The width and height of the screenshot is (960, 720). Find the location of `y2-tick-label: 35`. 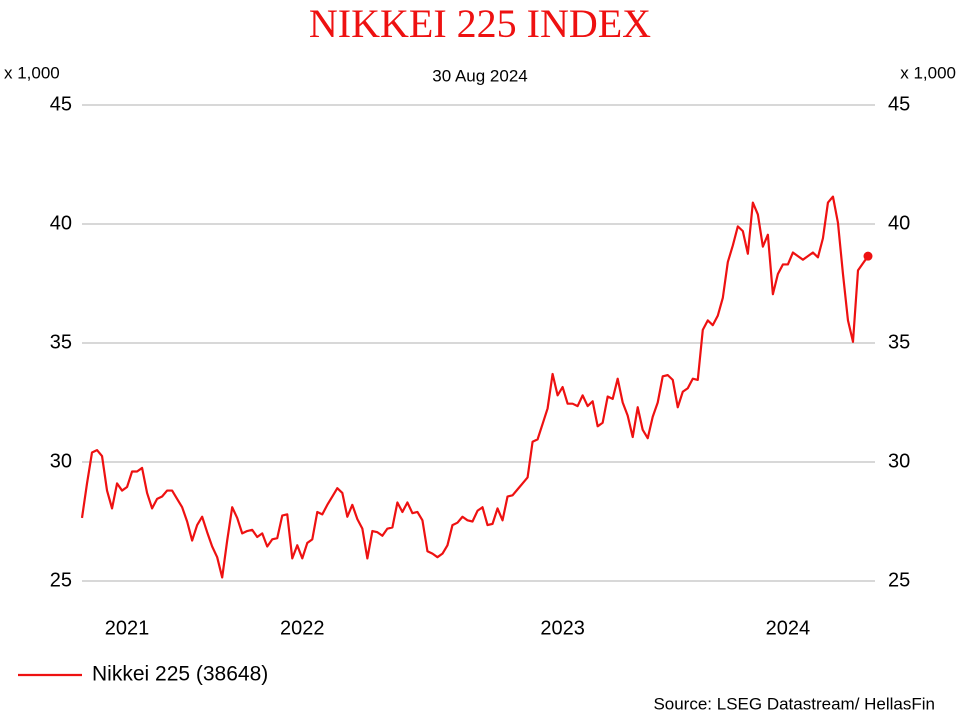

y2-tick-label: 35 is located at coordinates (899, 342).